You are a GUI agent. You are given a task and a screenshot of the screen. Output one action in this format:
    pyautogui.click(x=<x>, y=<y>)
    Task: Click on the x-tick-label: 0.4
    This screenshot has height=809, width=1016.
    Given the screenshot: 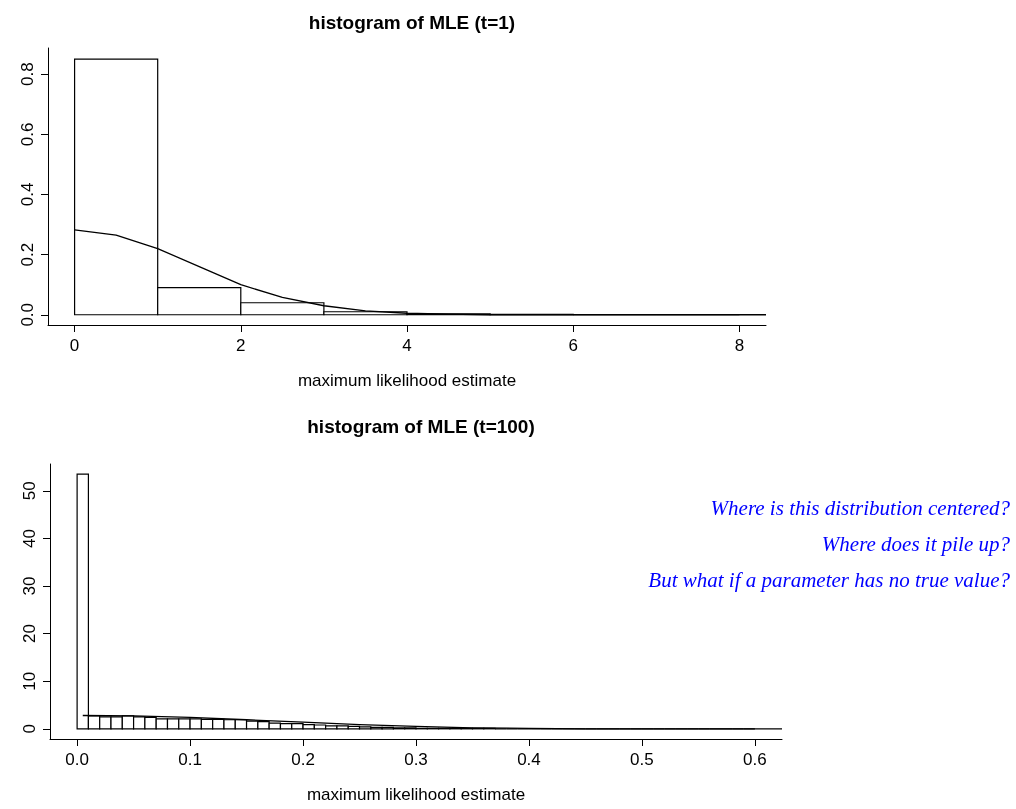 What is the action you would take?
    pyautogui.click(x=529, y=759)
    